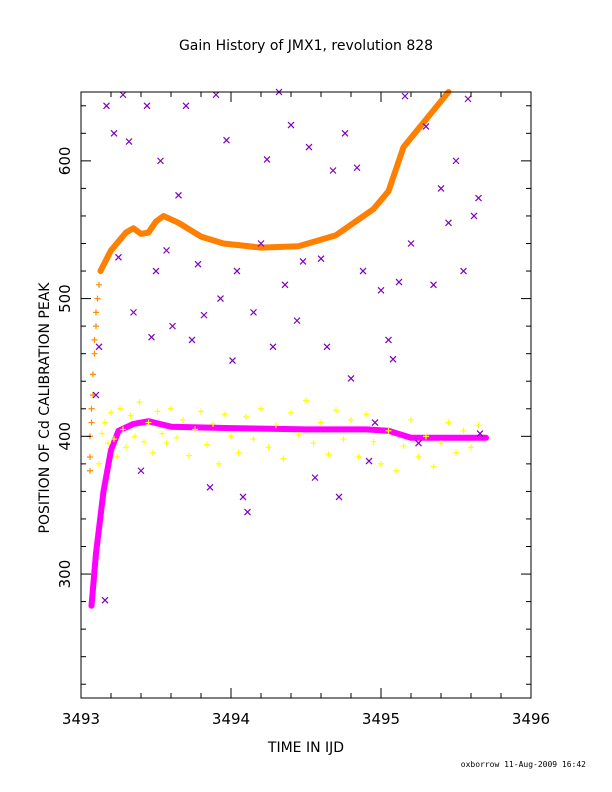 Image resolution: width=612 pixels, height=792 pixels. Describe the element at coordinates (381, 719) in the screenshot. I see `x-tick-label: 3495` at that location.